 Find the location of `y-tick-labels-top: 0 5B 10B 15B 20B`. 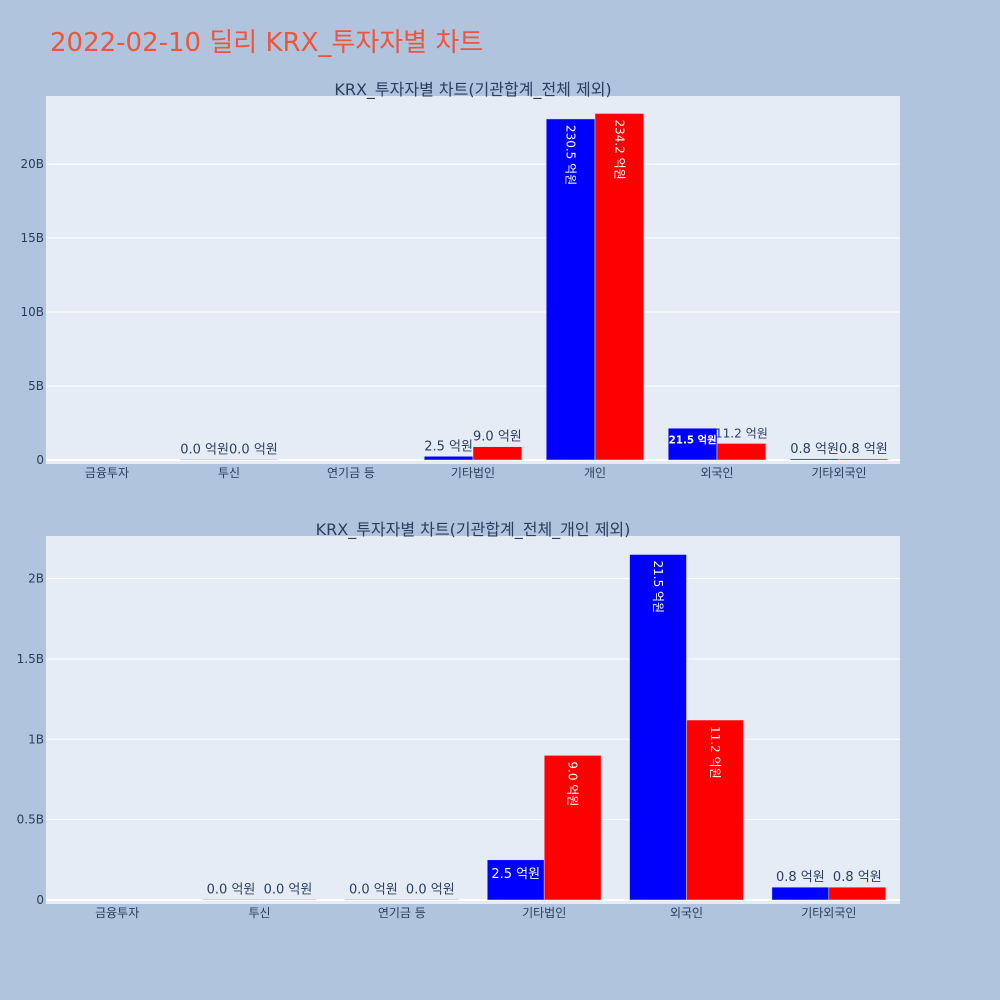

y-tick-labels-top: 0 5B 10B 15B 20B is located at coordinates (32, 312).